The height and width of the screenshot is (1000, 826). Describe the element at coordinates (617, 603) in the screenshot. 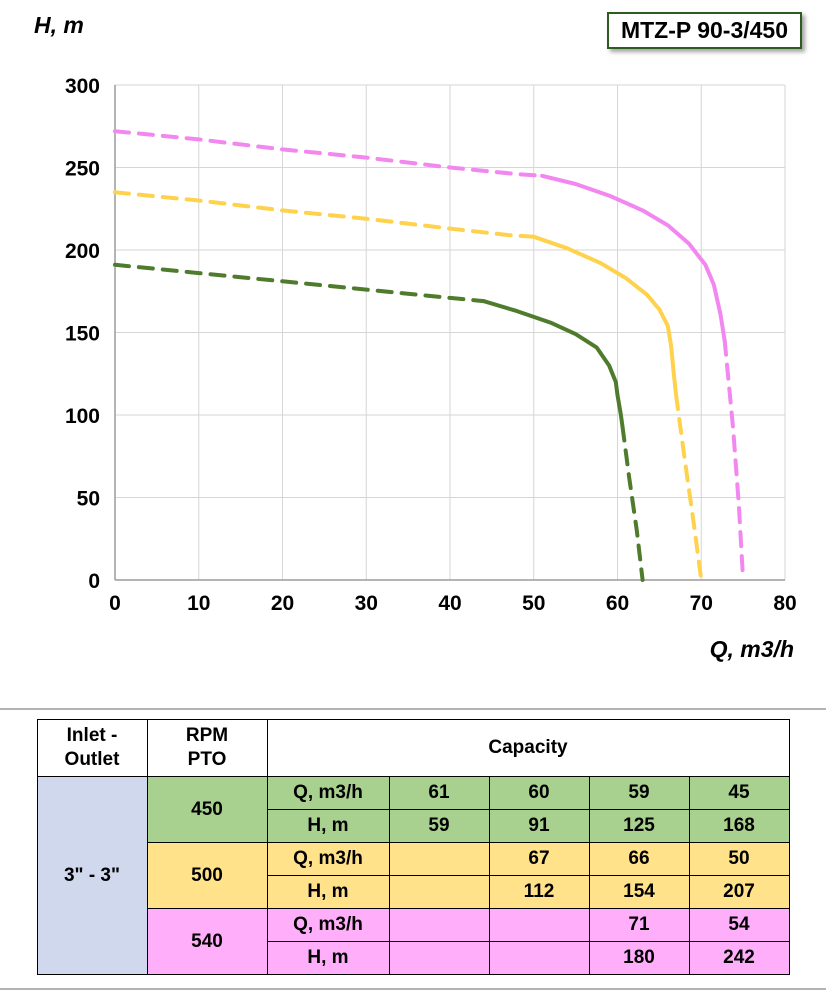

I see `x-tick-label: 60` at that location.